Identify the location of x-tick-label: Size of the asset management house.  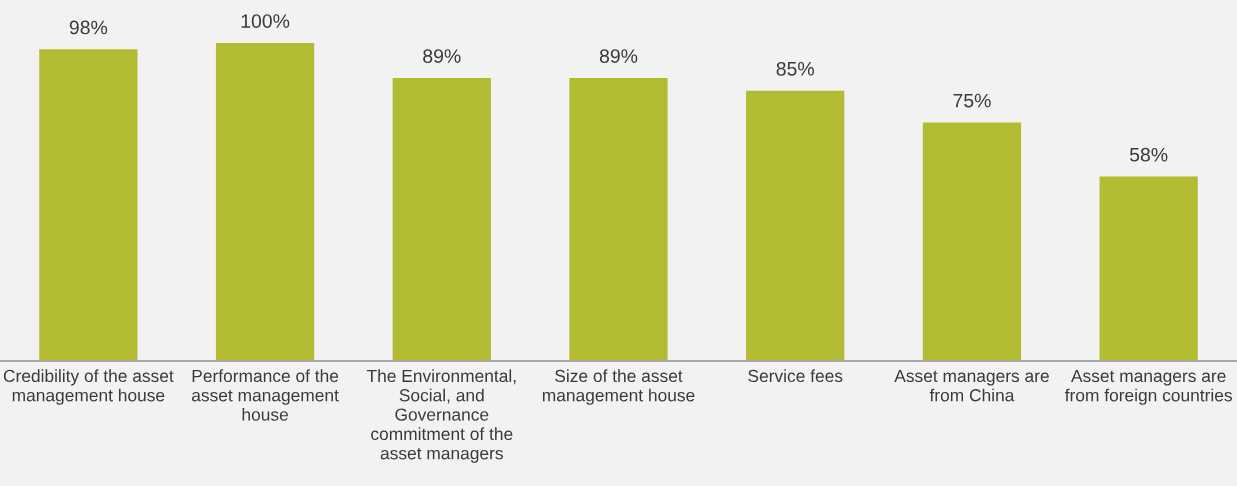
(618, 387).